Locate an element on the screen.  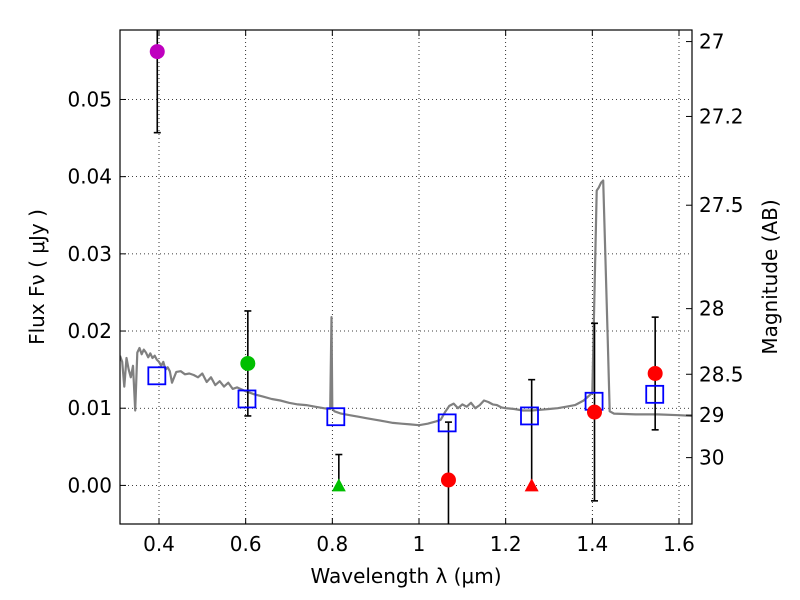
x-tick-label: 1 is located at coordinates (419, 544).